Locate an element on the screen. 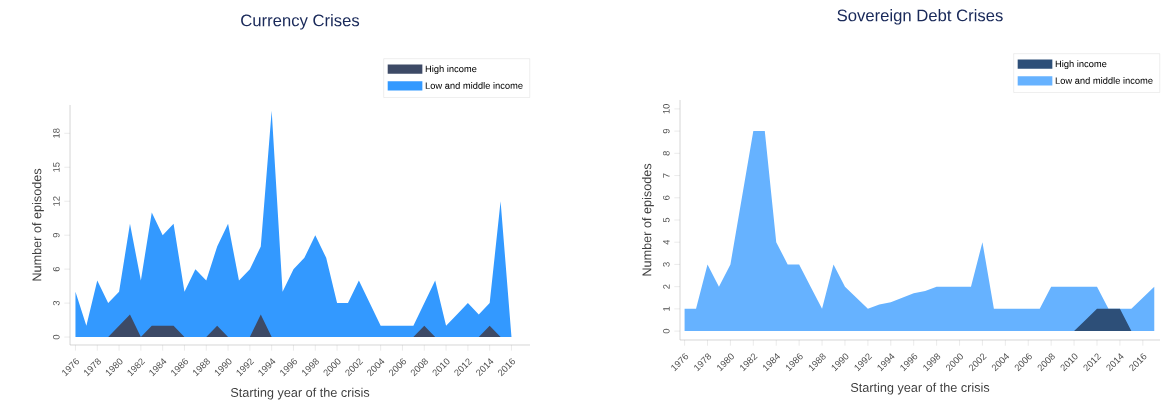 The height and width of the screenshot is (406, 1166). y-tick-label: 12 is located at coordinates (56, 201).